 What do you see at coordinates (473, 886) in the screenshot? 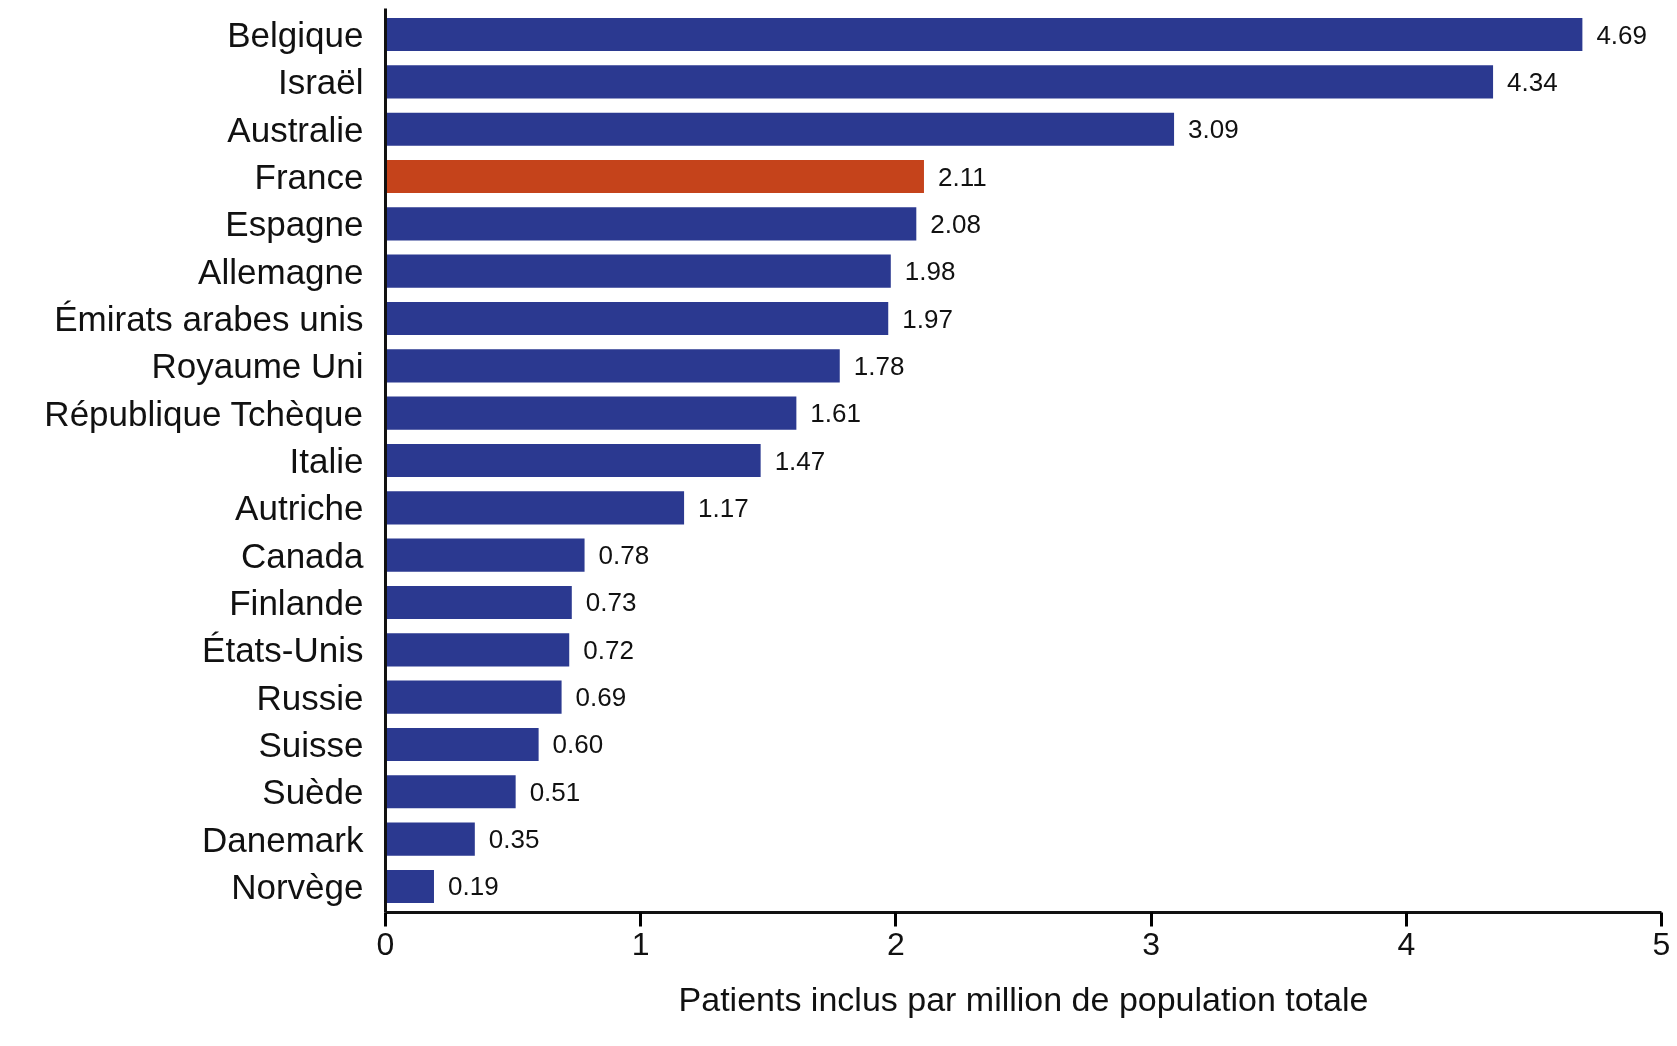
I see `data-label: 0.19` at bounding box center [473, 886].